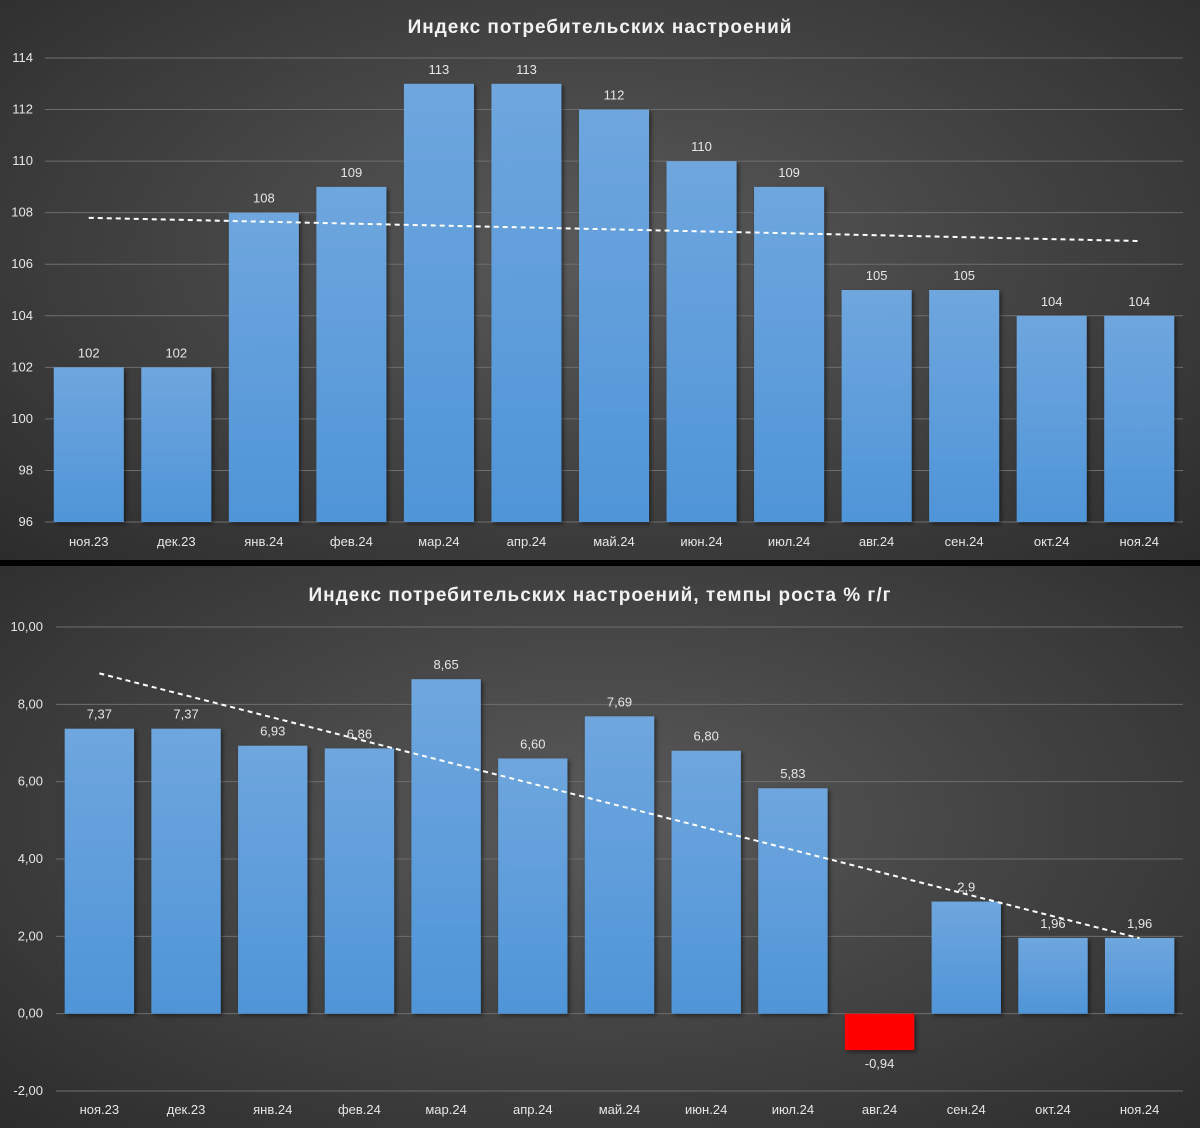  What do you see at coordinates (619, 701) in the screenshot?
I see `data-label: 7,69` at bounding box center [619, 701].